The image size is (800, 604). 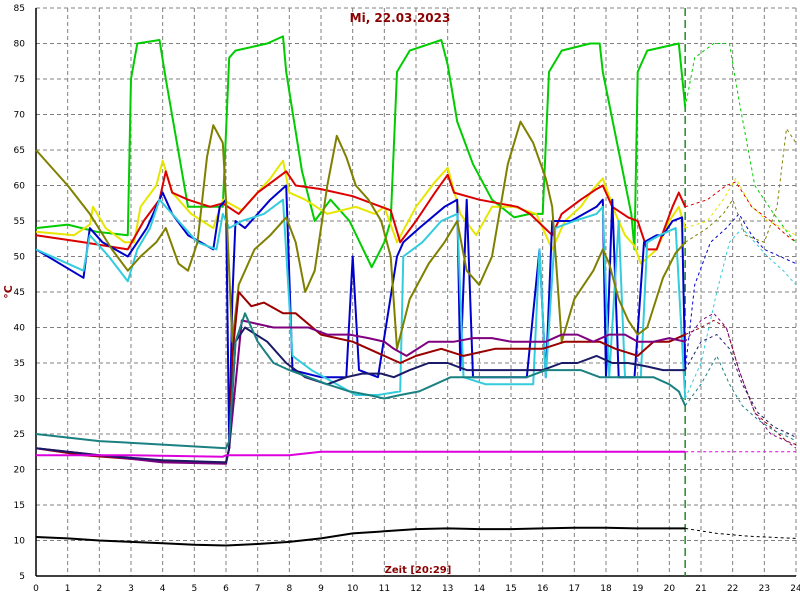 I want to click on x-tick-label: 6, so click(x=226, y=589).